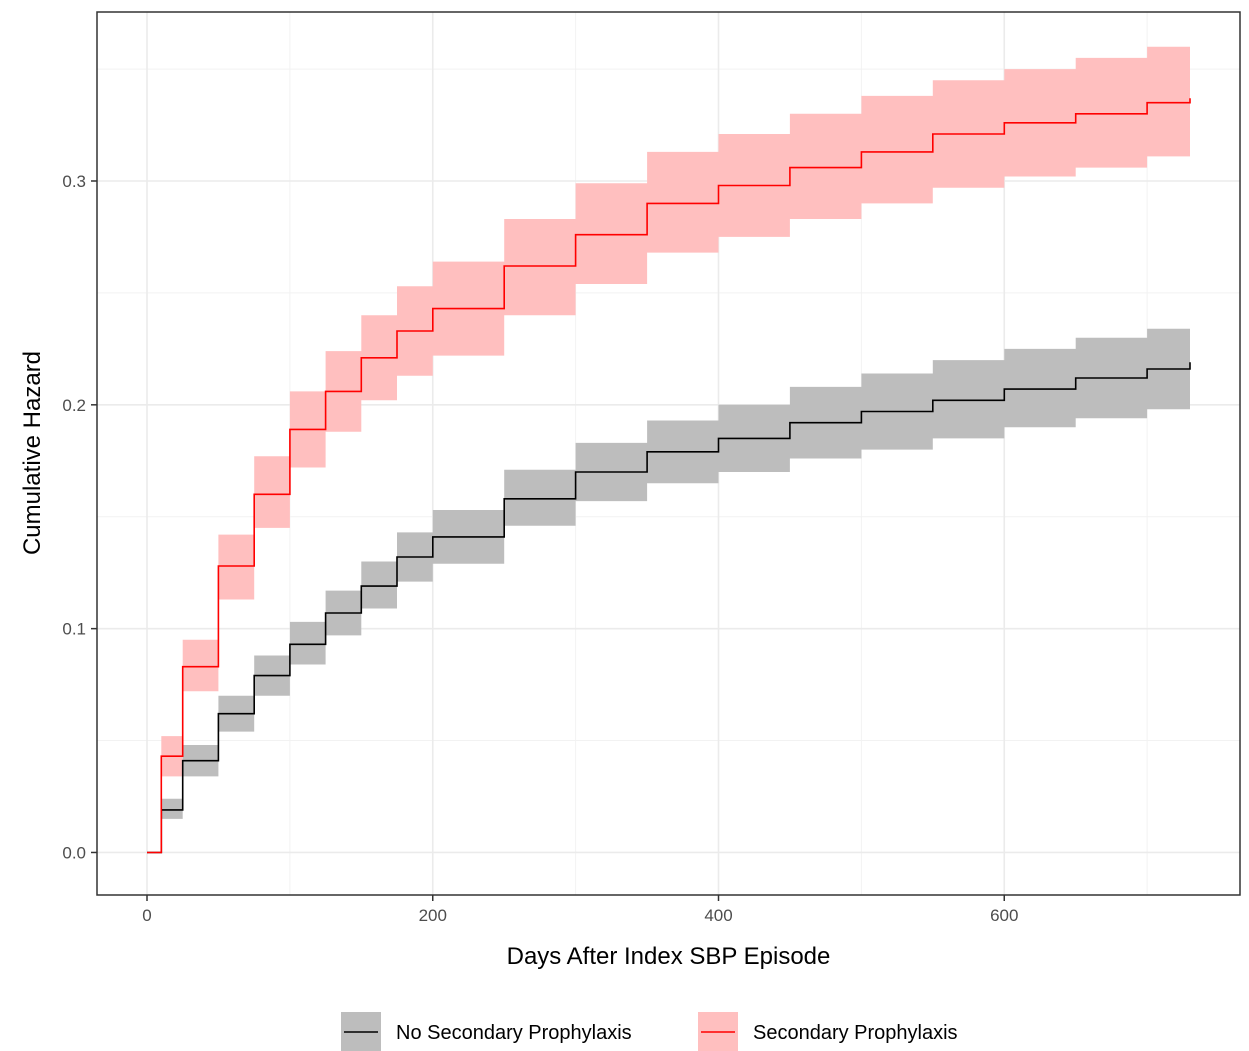  Describe the element at coordinates (74, 852) in the screenshot. I see `y-tick-label: 0.0` at that location.